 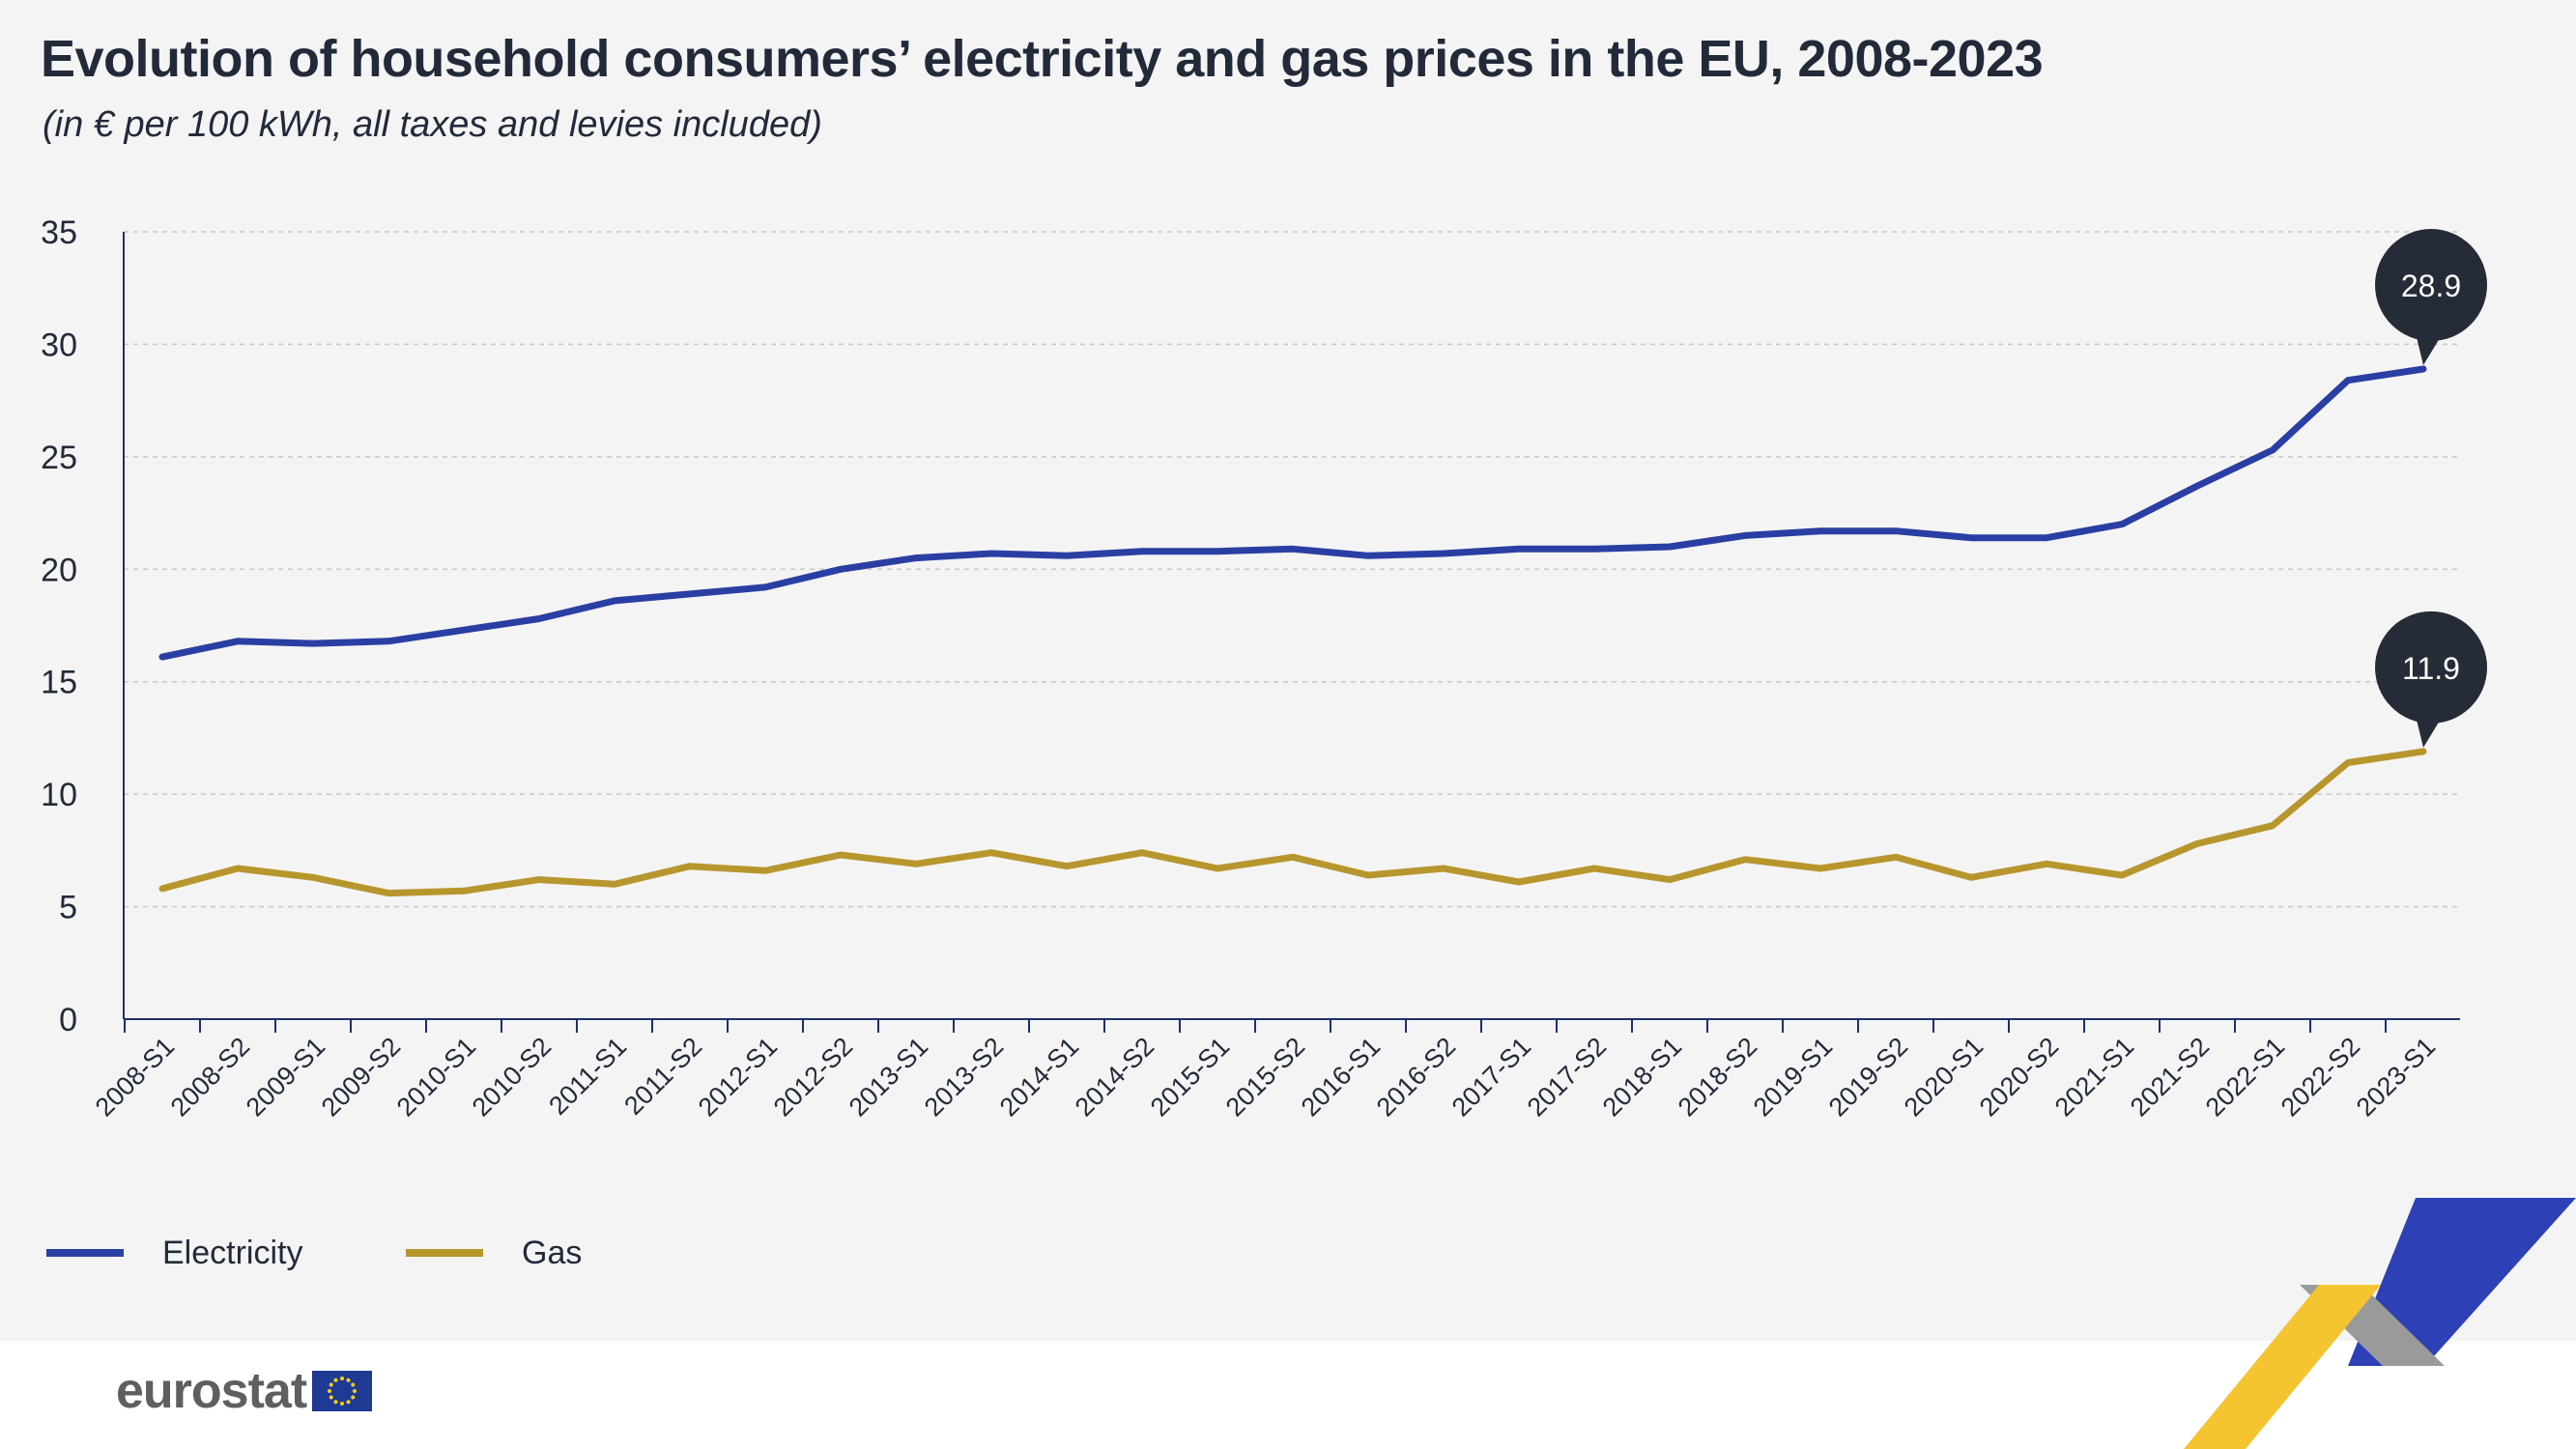 What do you see at coordinates (2431, 488) in the screenshot?
I see `value-callouts: 28.9 11.9` at bounding box center [2431, 488].